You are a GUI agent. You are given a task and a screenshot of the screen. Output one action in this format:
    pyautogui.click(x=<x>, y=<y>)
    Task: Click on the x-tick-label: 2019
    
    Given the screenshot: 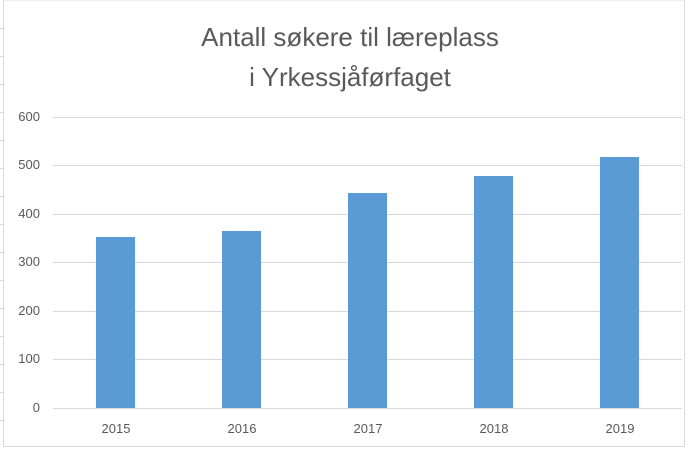 What is the action you would take?
    pyautogui.click(x=620, y=428)
    